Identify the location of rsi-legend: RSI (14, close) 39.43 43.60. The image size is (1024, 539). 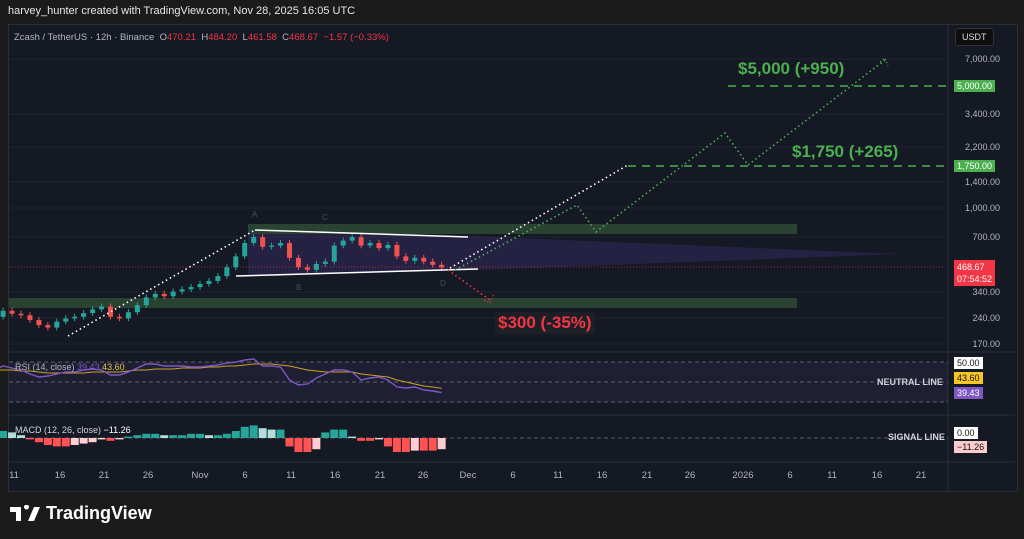
(70, 367).